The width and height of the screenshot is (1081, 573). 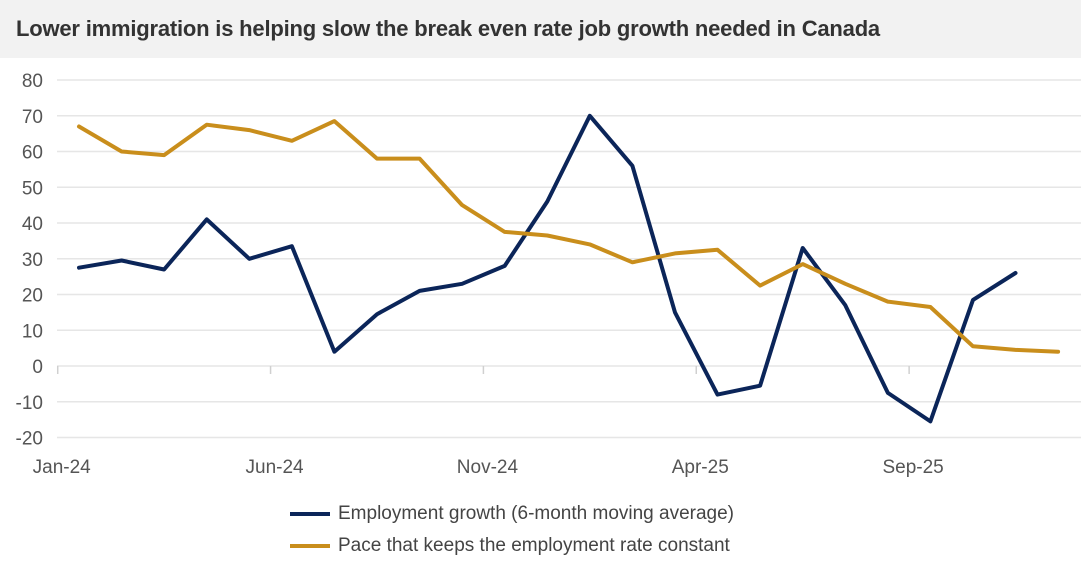 What do you see at coordinates (29, 403) in the screenshot?
I see `y-tick-label: -10` at bounding box center [29, 403].